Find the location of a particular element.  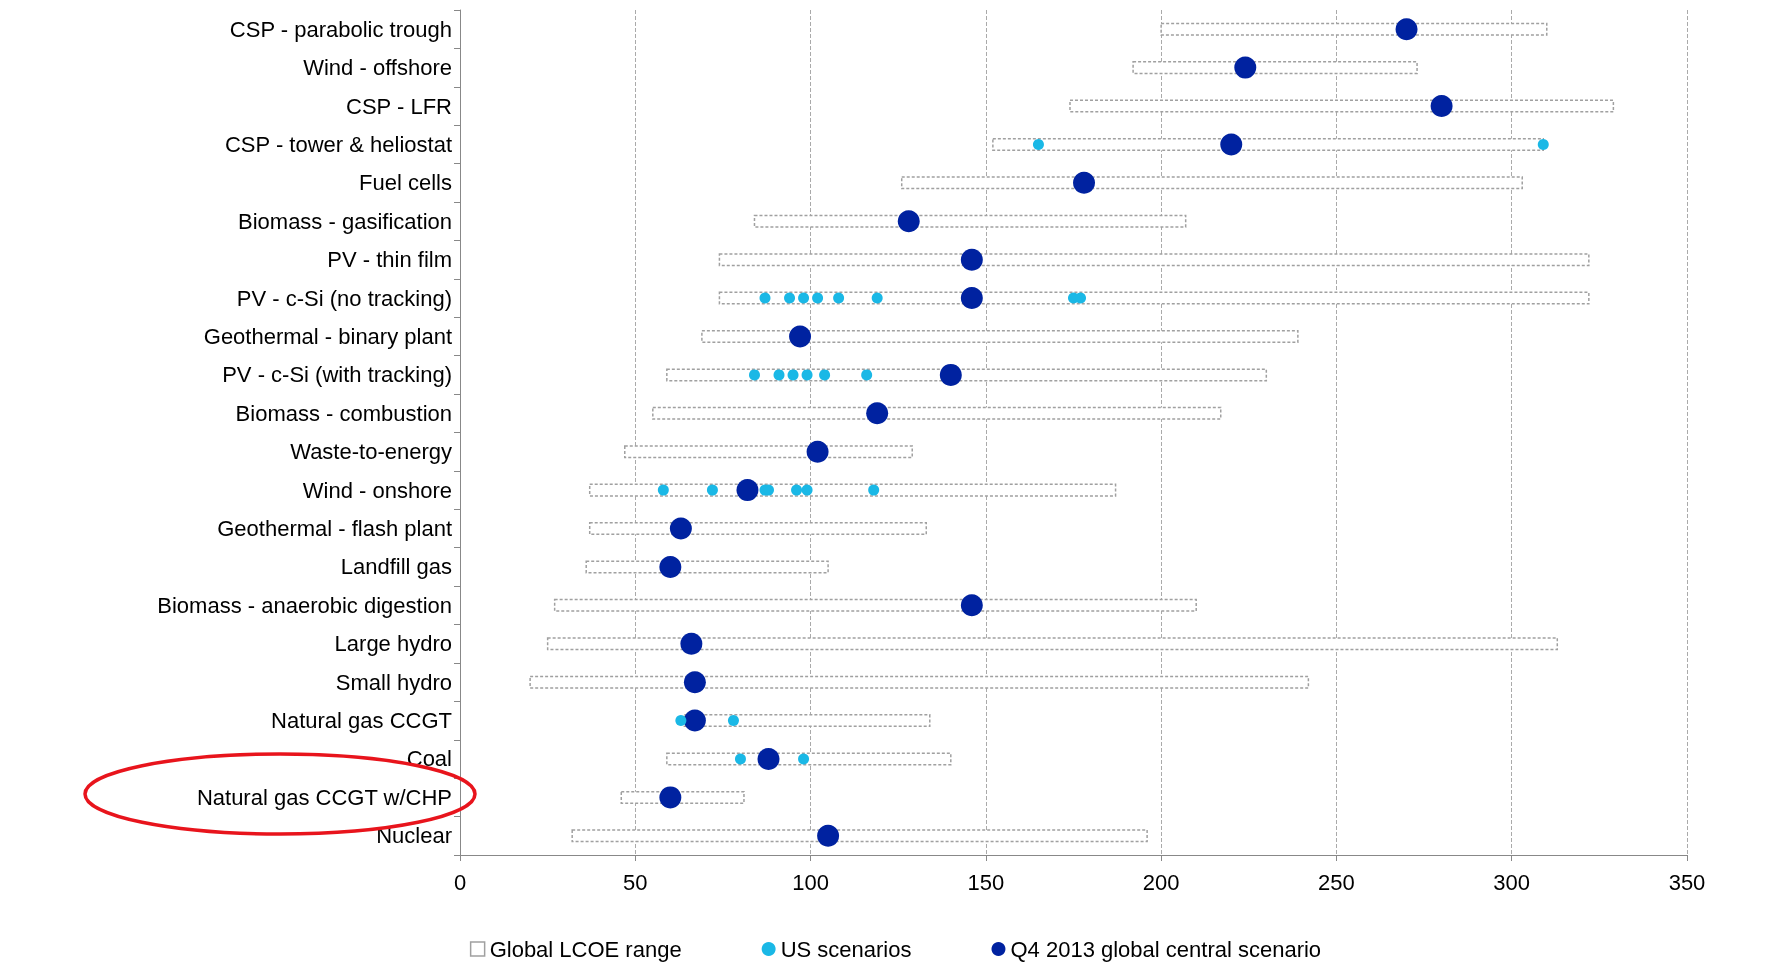

y-tick-label: Nuclear is located at coordinates (414, 836).